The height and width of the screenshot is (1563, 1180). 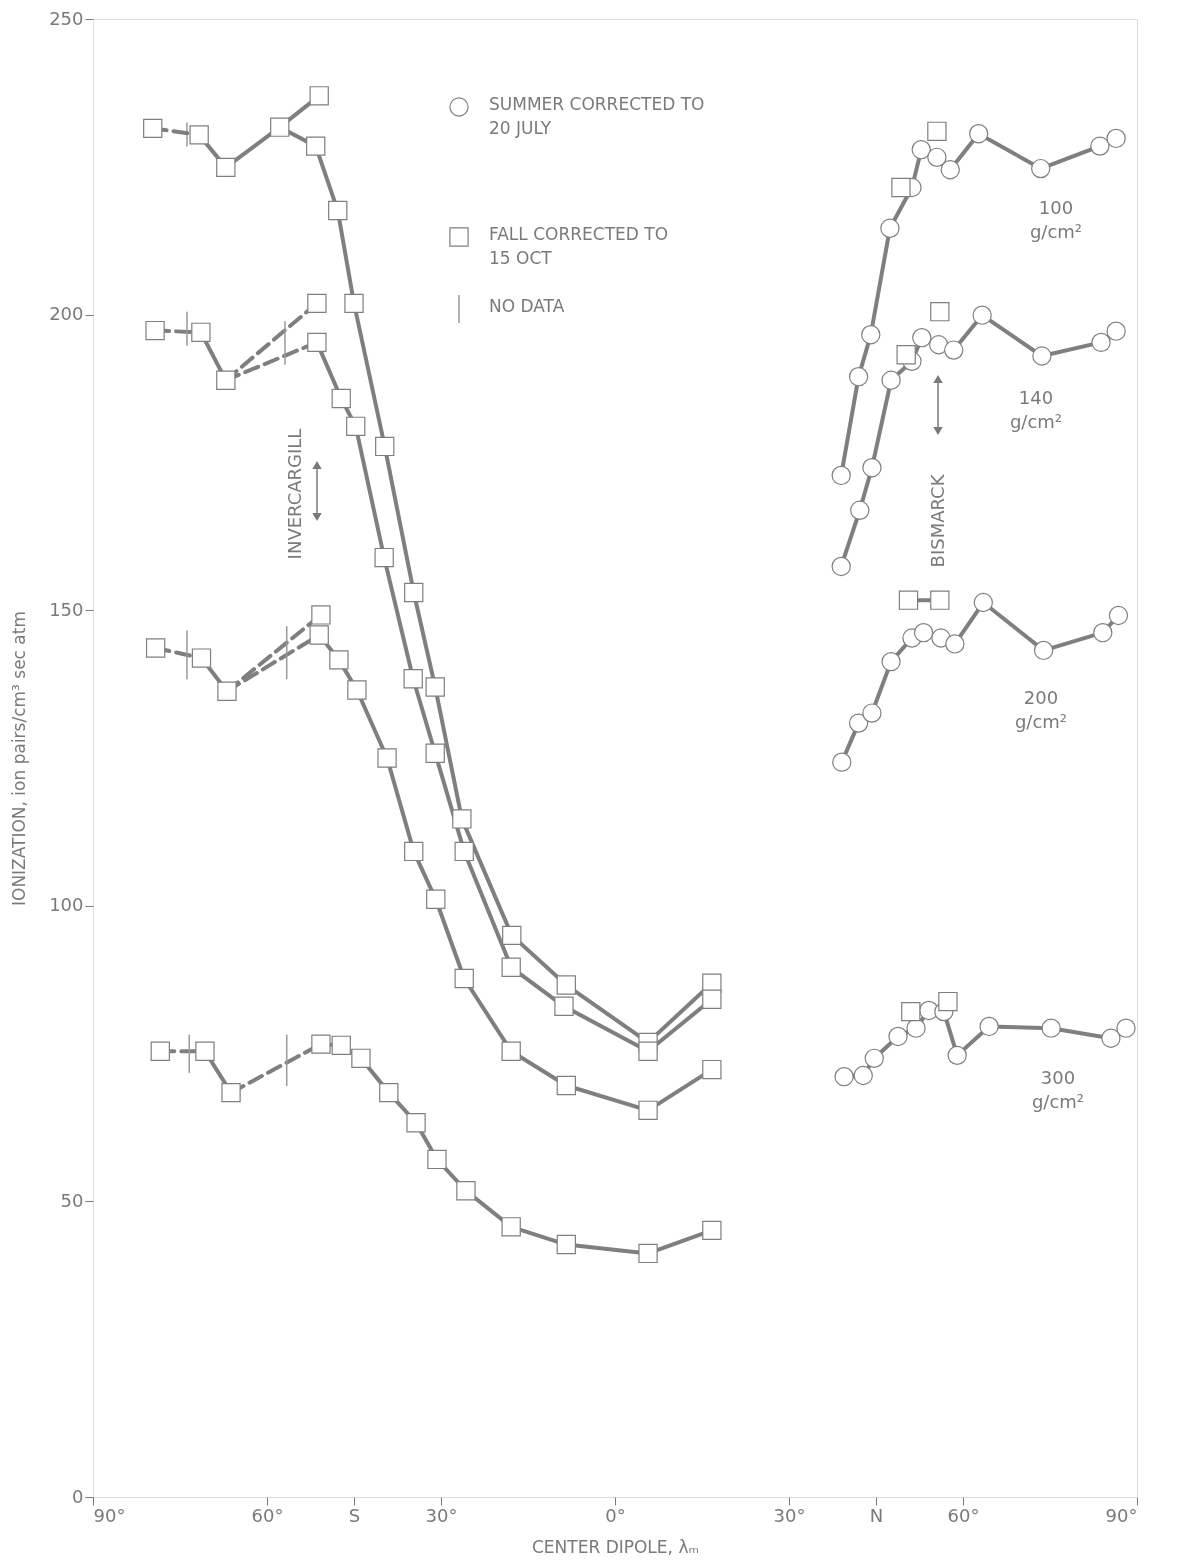 What do you see at coordinates (615, 1515) in the screenshot?
I see `x-tick-label: 0°` at bounding box center [615, 1515].